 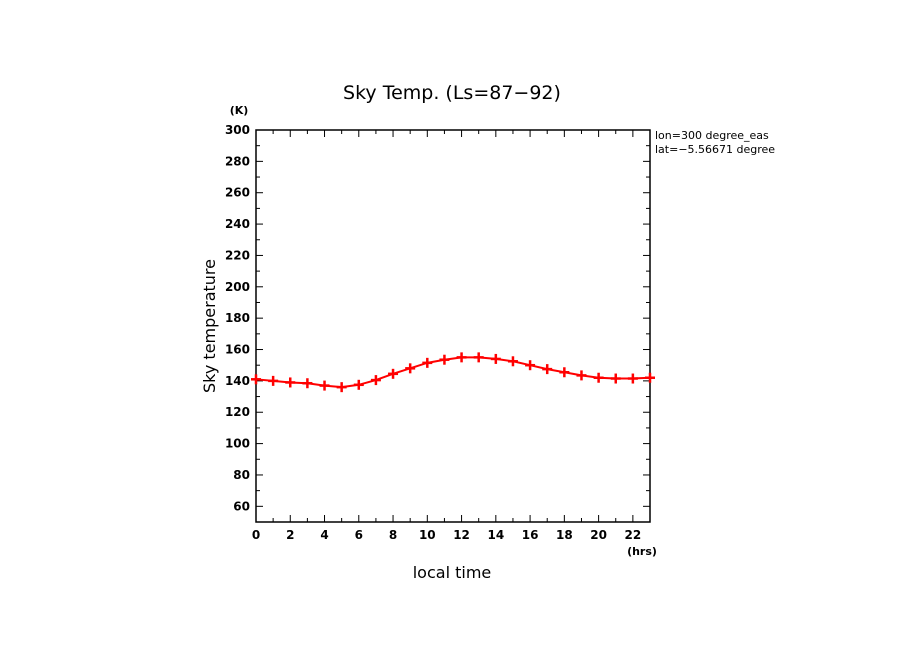 What do you see at coordinates (290, 535) in the screenshot?
I see `x-tick-label: 2` at bounding box center [290, 535].